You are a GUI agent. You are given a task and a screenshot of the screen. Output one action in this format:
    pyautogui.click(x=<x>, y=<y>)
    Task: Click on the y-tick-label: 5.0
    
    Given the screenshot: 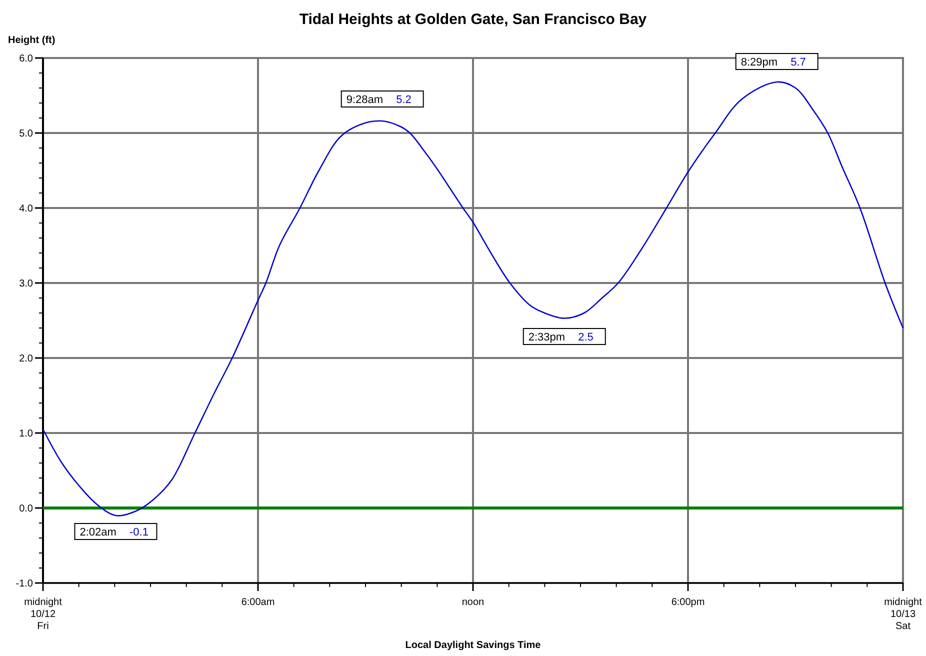 What is the action you would take?
    pyautogui.click(x=26, y=134)
    